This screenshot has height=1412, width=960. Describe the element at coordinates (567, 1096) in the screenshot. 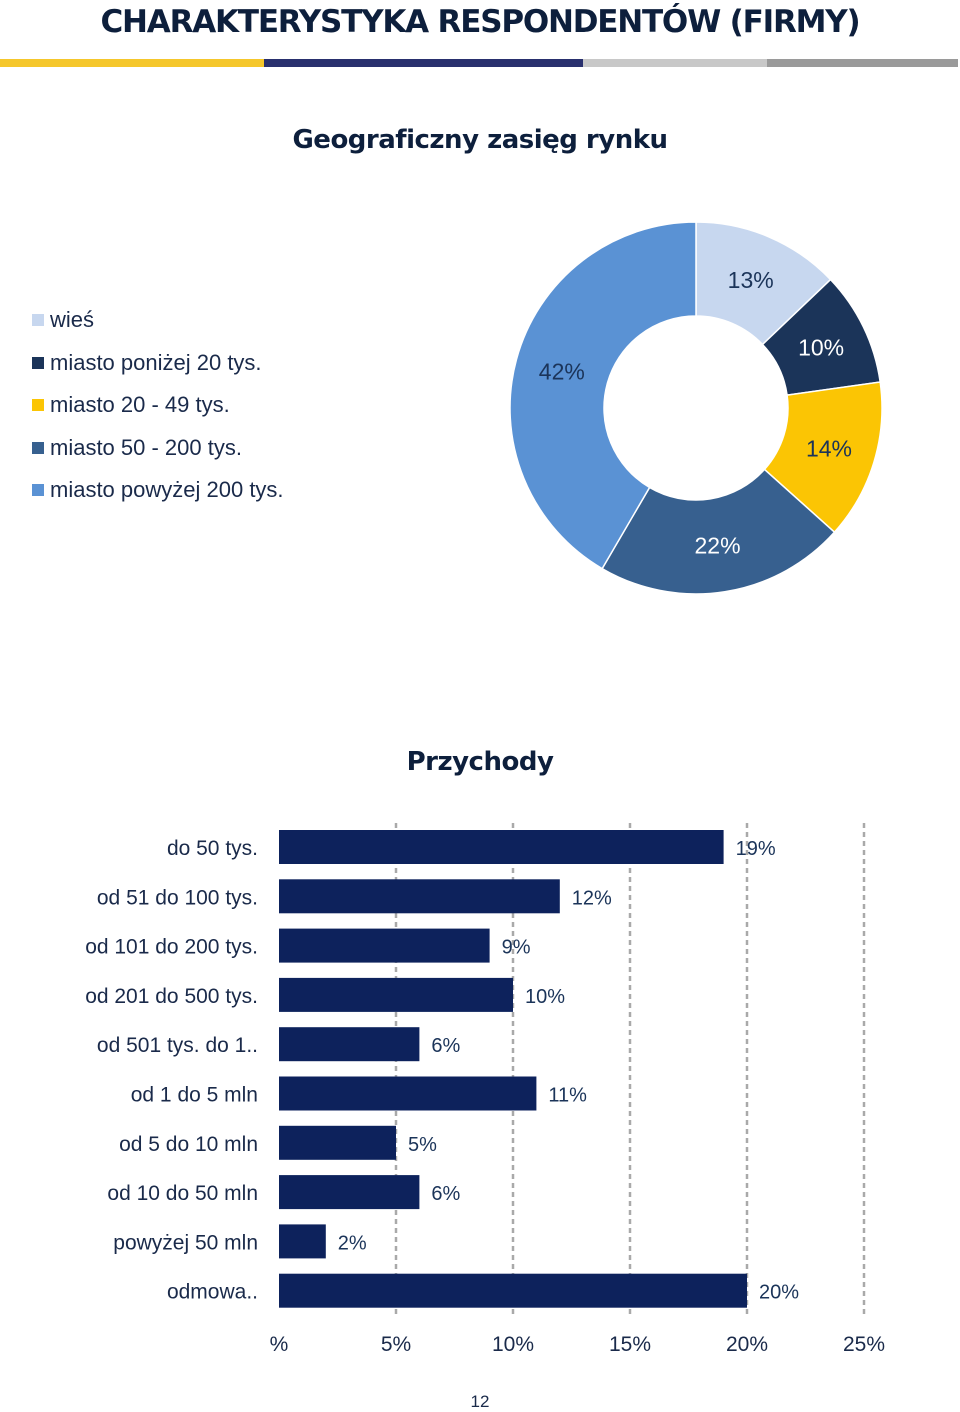

I see `bar-data-label: 11%` at that location.